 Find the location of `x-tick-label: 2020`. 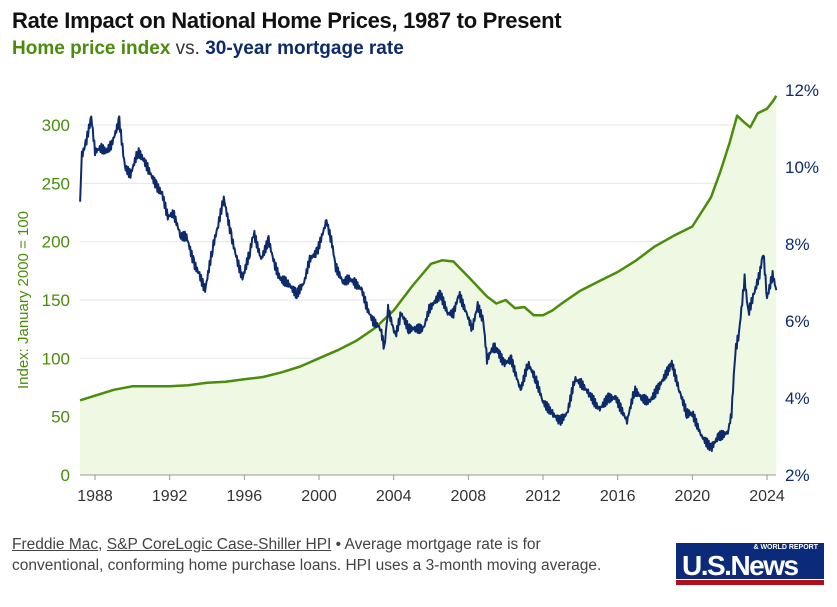

x-tick-label: 2020 is located at coordinates (693, 496).